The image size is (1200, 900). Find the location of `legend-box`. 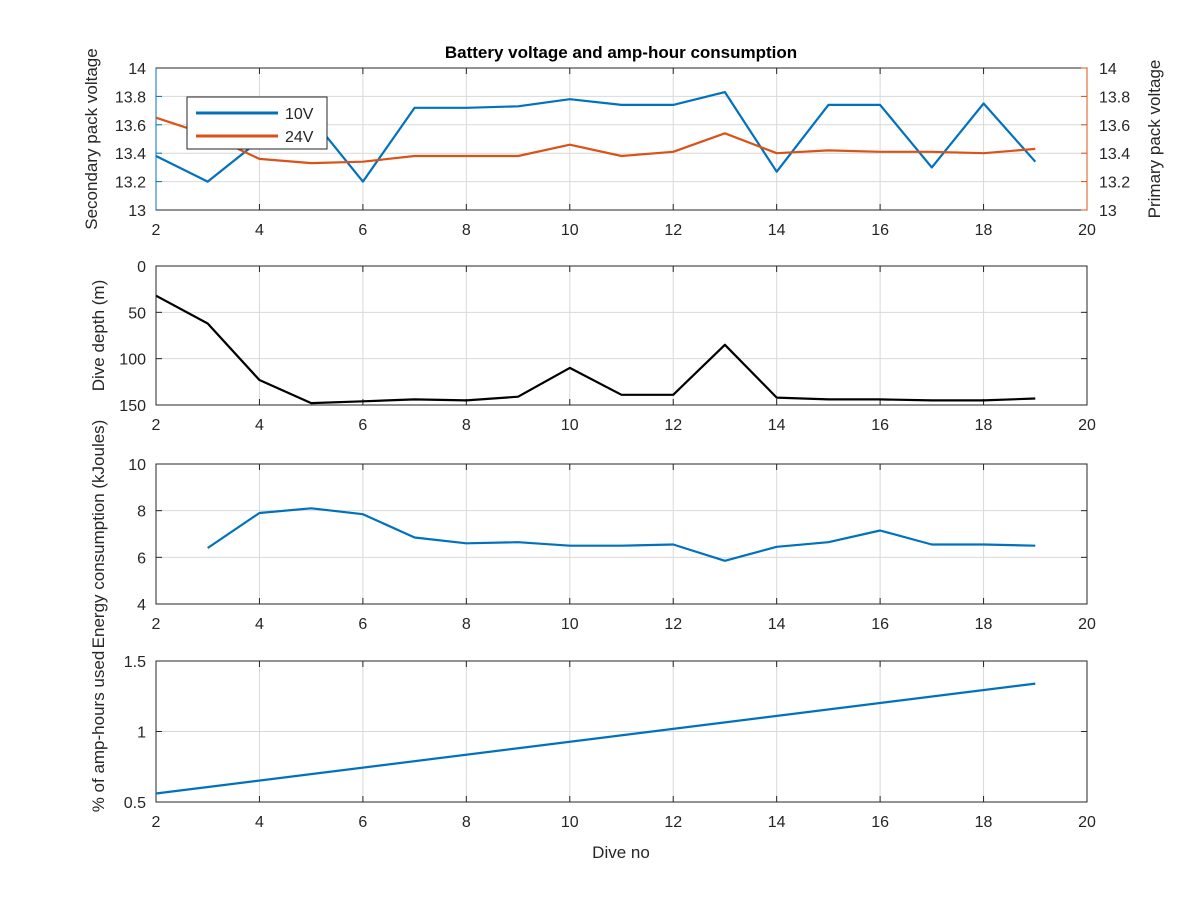

legend-box is located at coordinates (257, 123).